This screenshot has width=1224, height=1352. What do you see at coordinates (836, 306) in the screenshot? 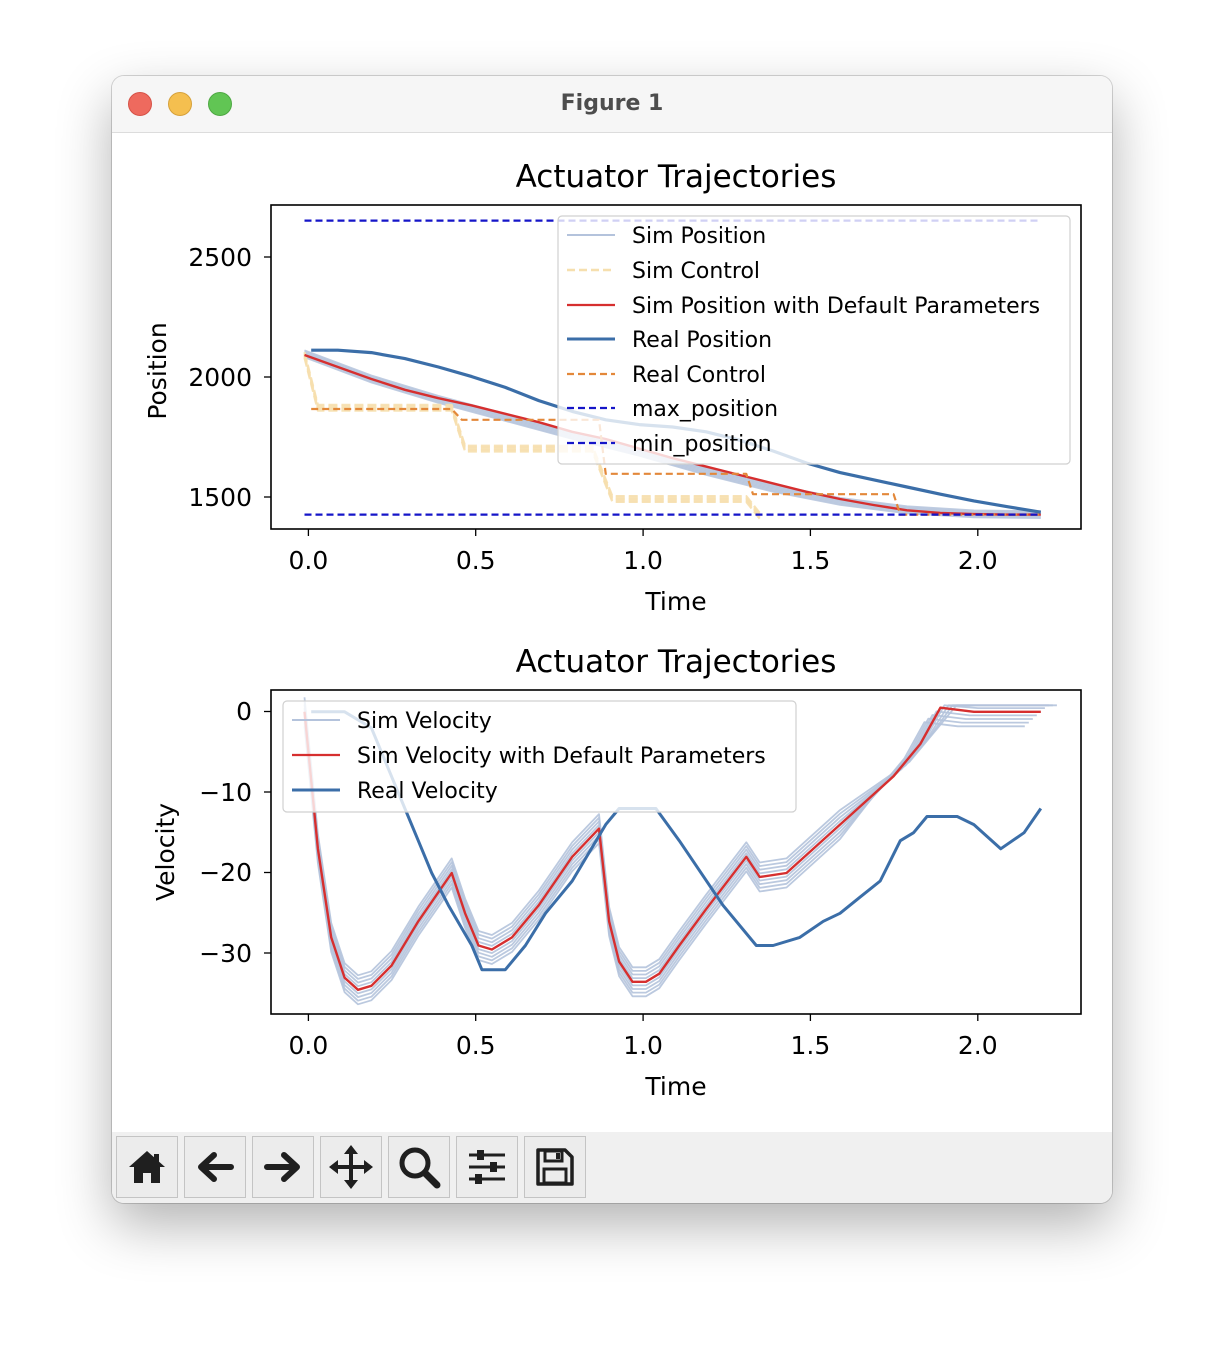
I see `legend-label: Sim Position with Default Parameters` at bounding box center [836, 306].